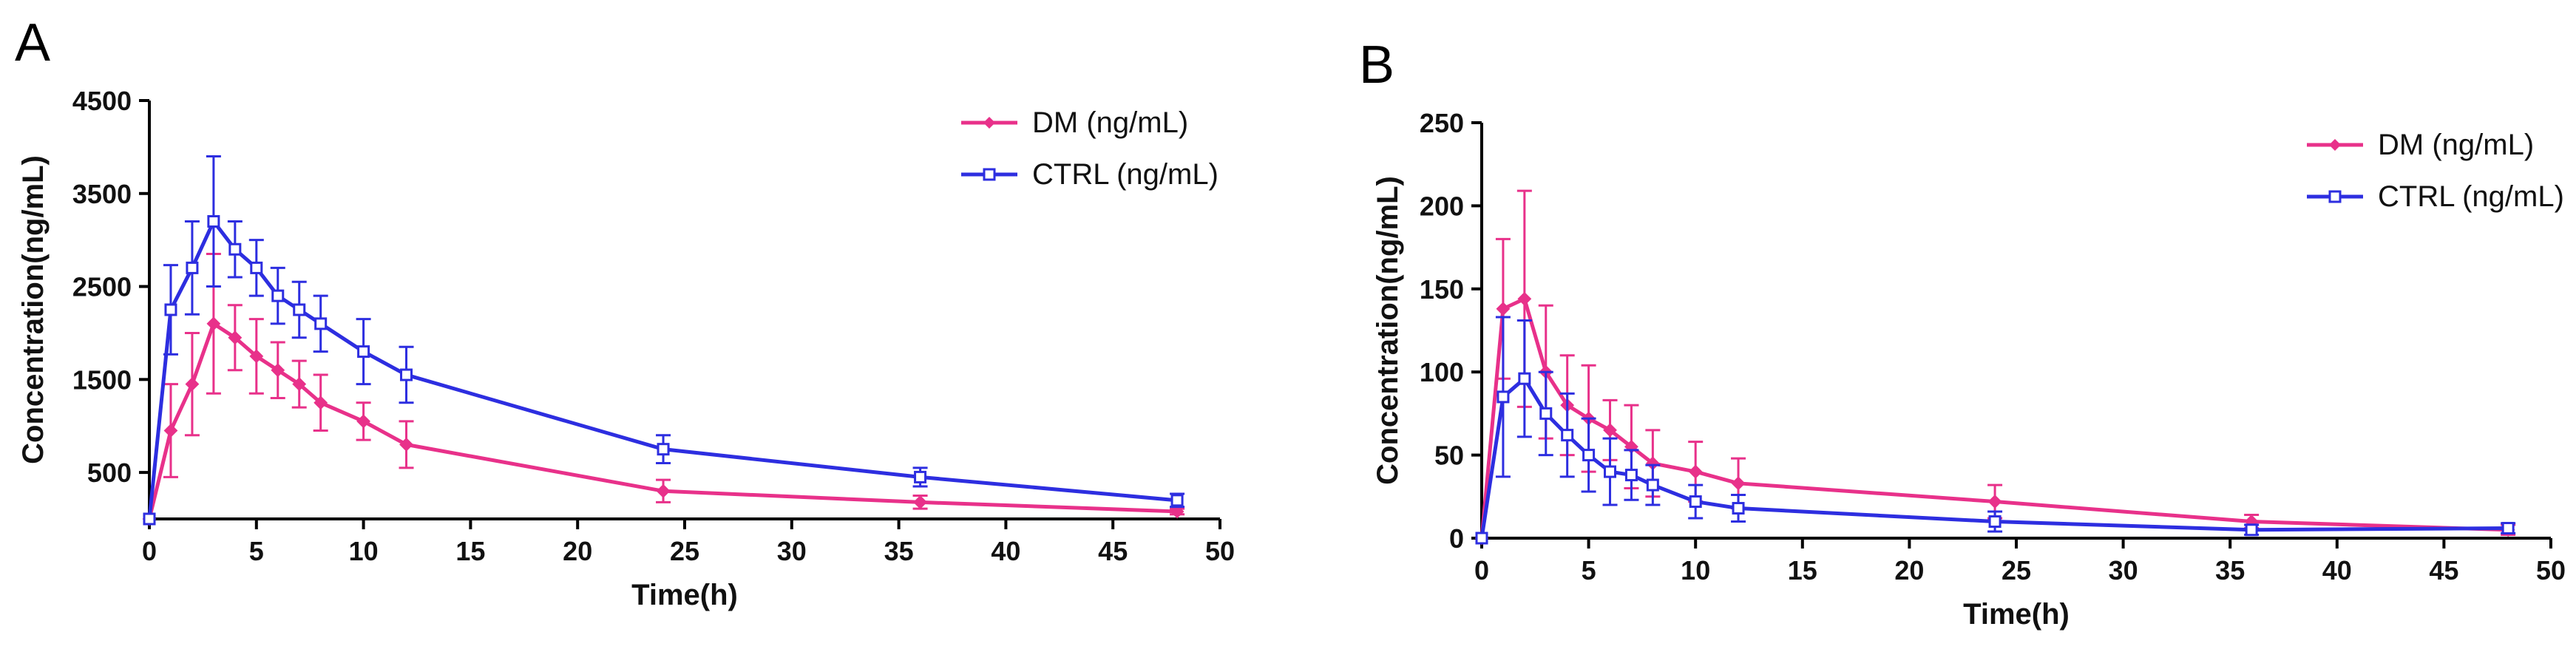  What do you see at coordinates (1442, 372) in the screenshot?
I see `y-tick-label: 100` at bounding box center [1442, 372].